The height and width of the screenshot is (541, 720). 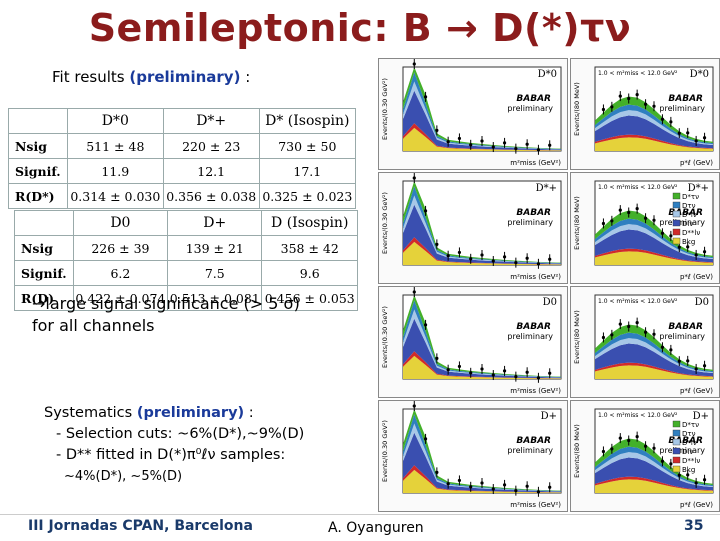 I want to click on row-label: Signif., so click(x=38, y=171).